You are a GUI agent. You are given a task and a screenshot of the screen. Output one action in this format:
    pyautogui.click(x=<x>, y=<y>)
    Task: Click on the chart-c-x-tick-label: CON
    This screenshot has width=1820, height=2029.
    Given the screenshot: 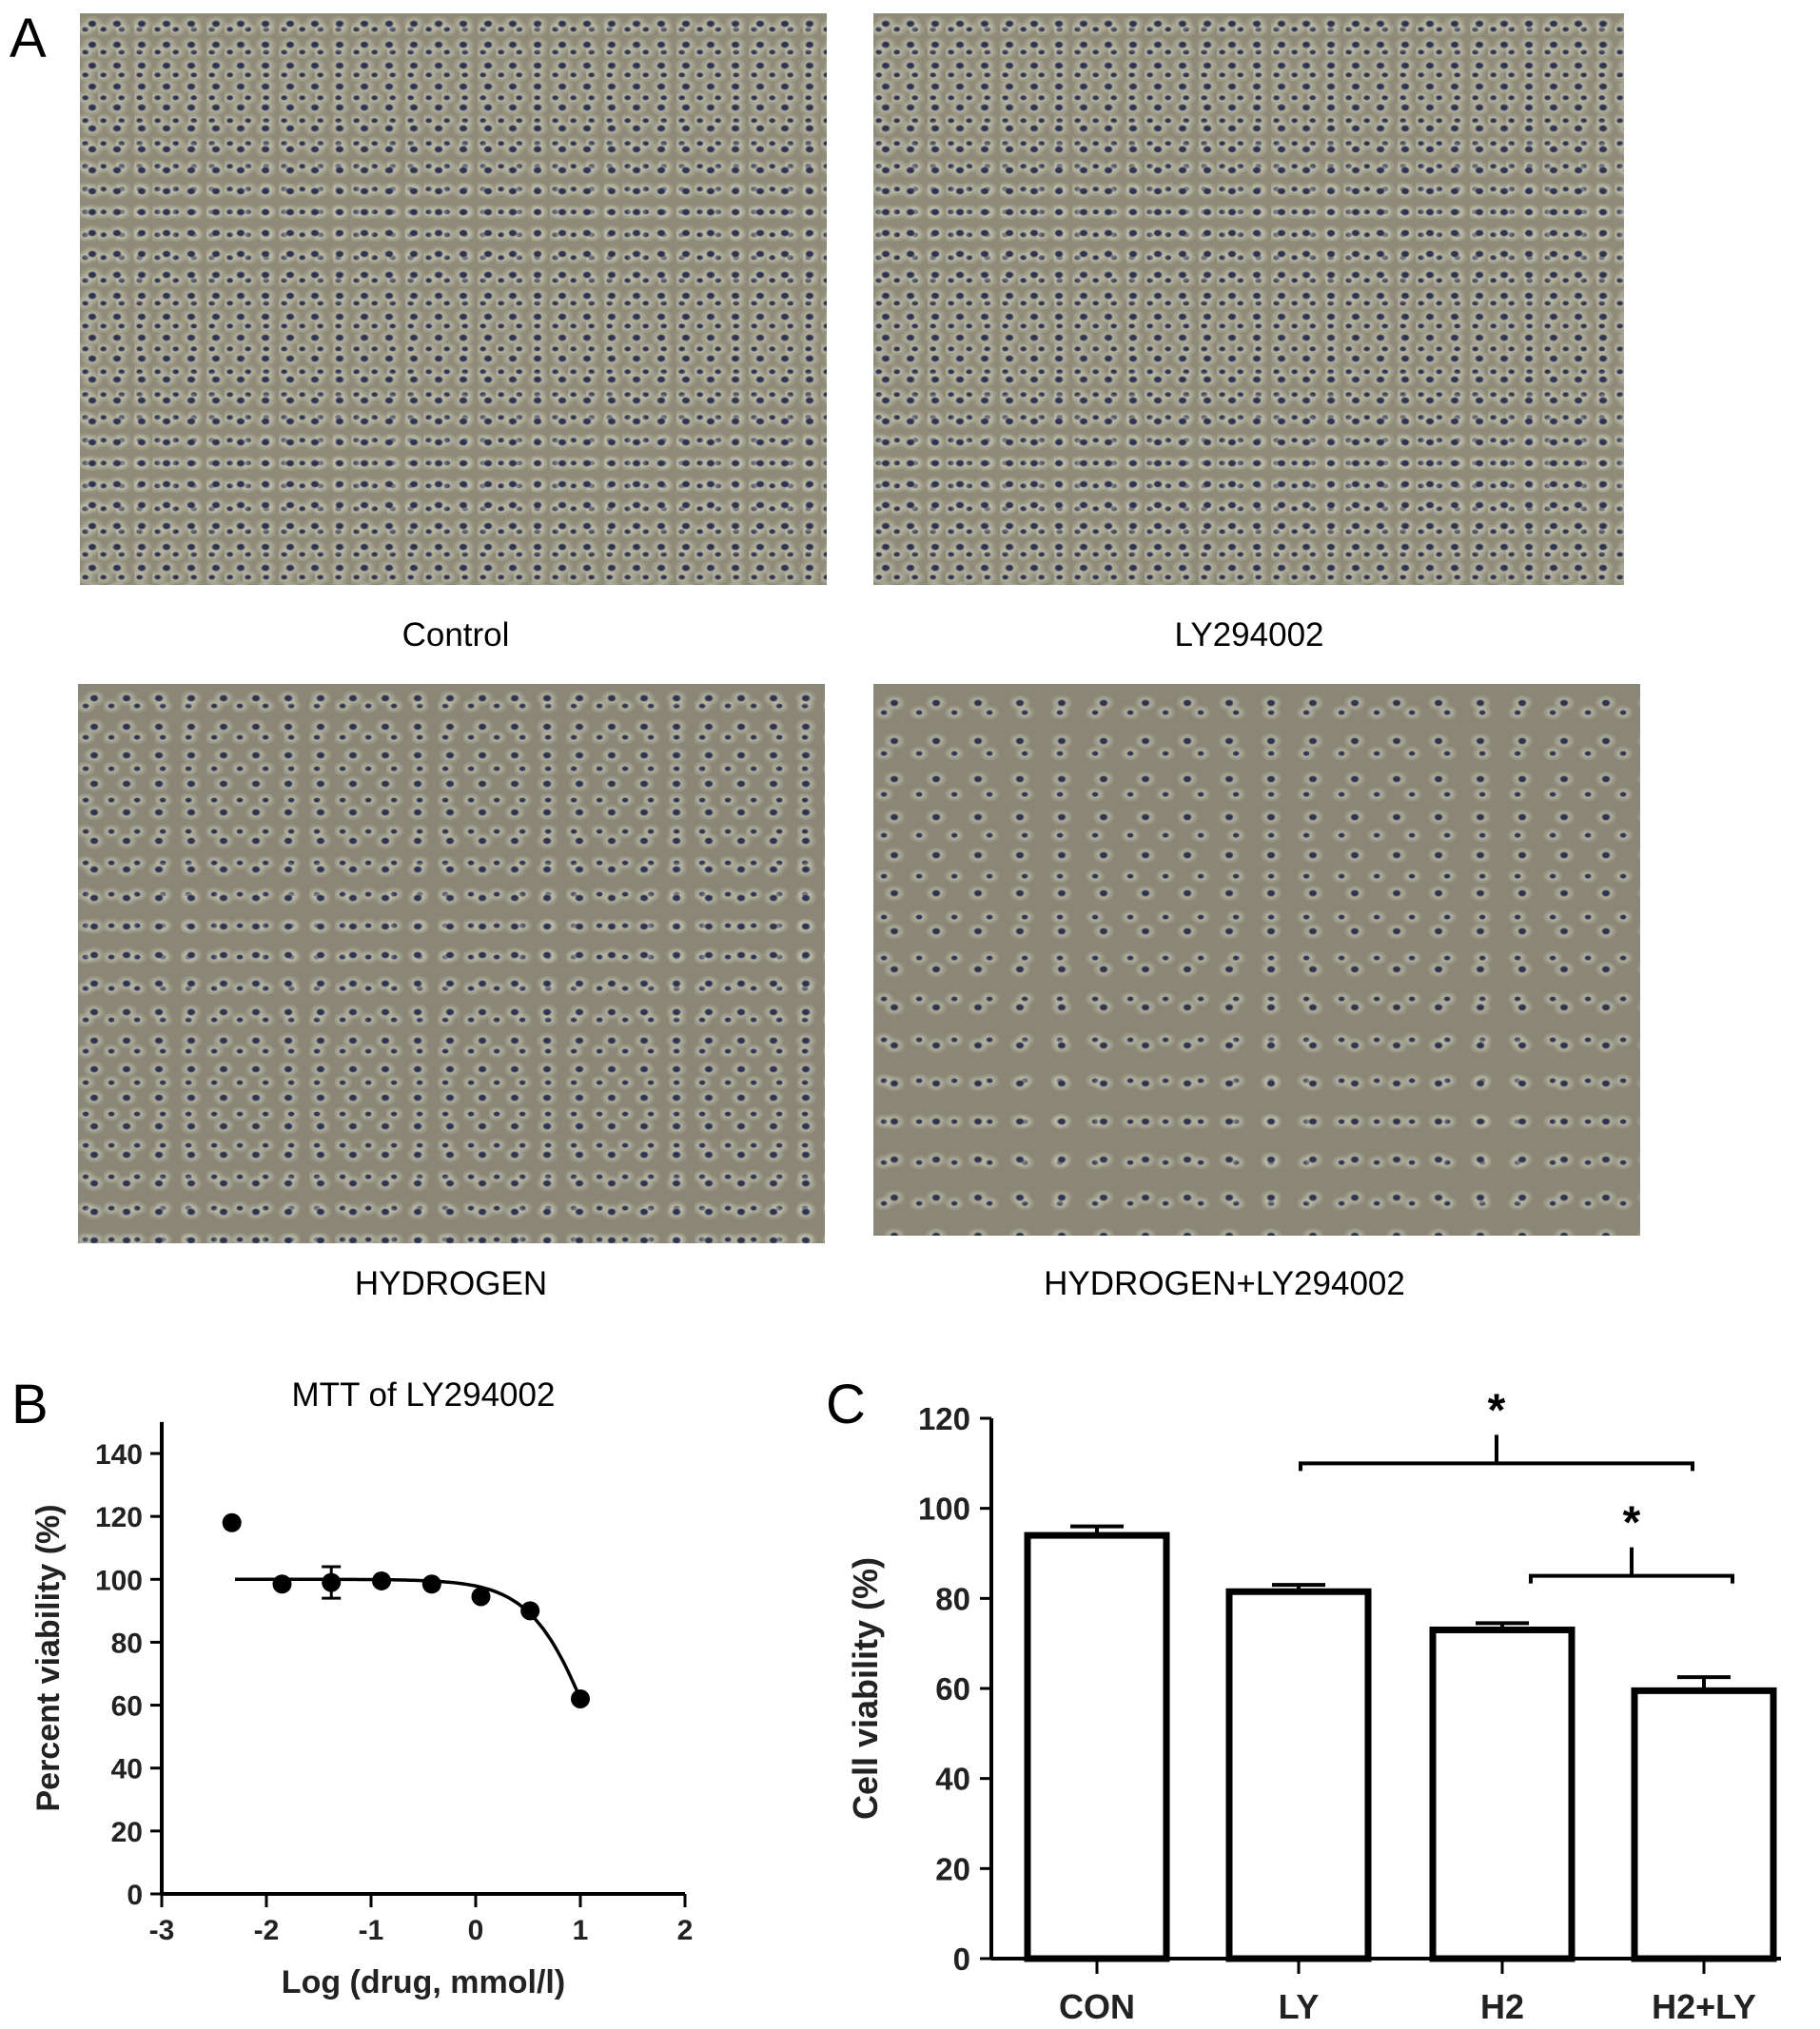 What is the action you would take?
    pyautogui.click(x=1097, y=2007)
    